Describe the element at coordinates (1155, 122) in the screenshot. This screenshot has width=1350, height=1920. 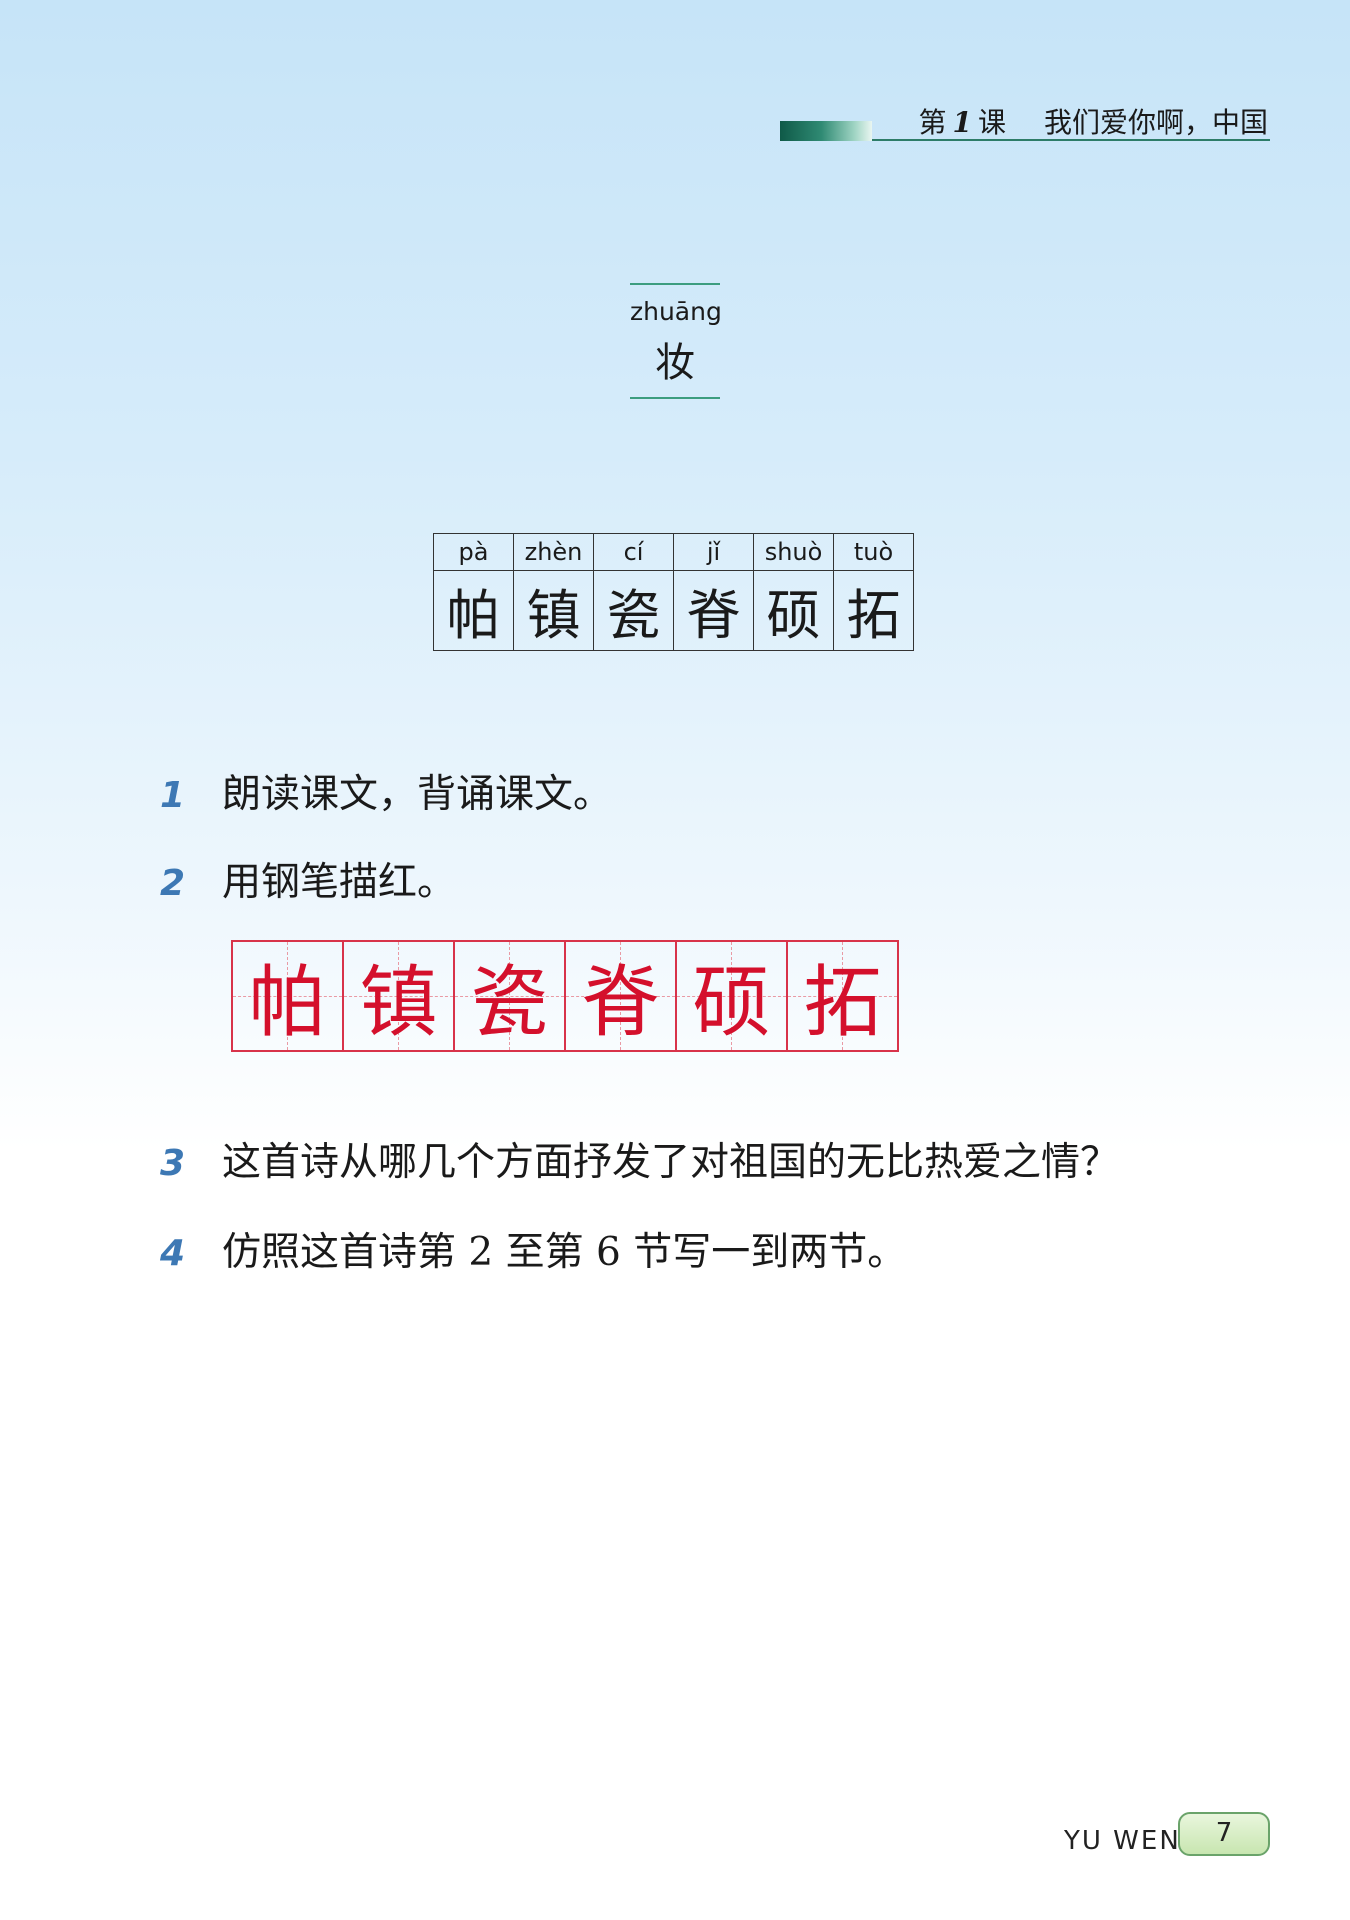
I see `lesson-title: 我们爱你啊，中国` at that location.